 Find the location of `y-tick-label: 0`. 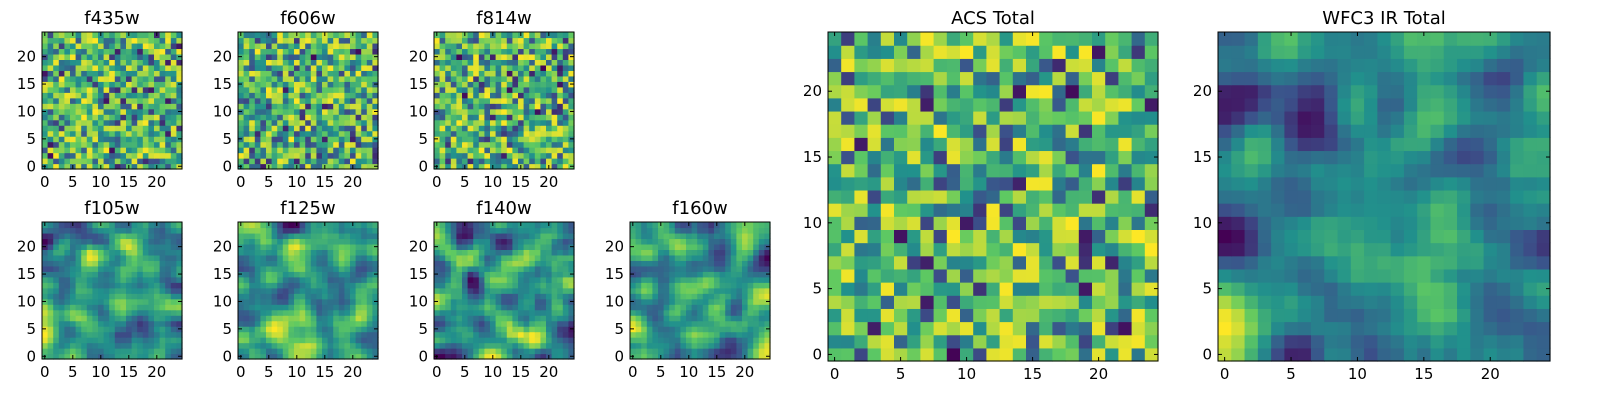

y-tick-label: 0 is located at coordinates (227, 166).